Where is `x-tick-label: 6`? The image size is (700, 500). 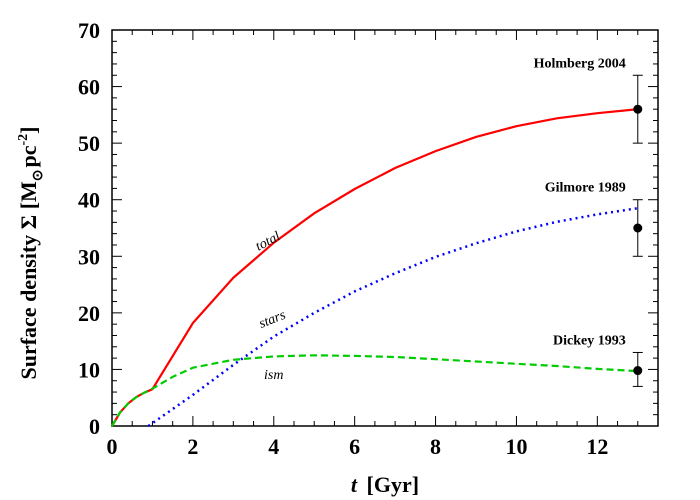 x-tick-label: 6 is located at coordinates (354, 446).